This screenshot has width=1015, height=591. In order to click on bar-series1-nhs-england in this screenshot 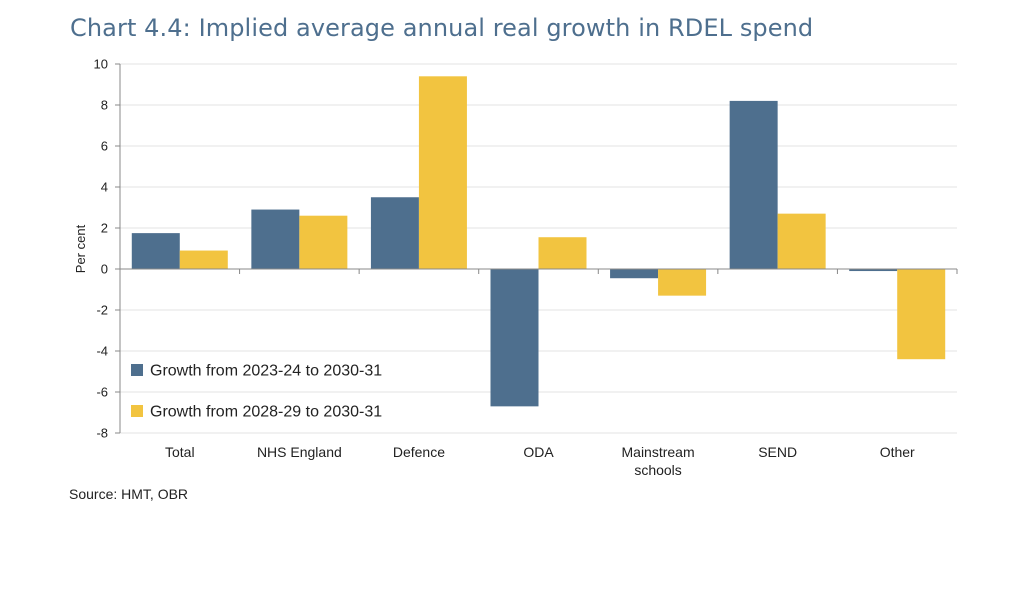, I will do `click(275, 239)`.